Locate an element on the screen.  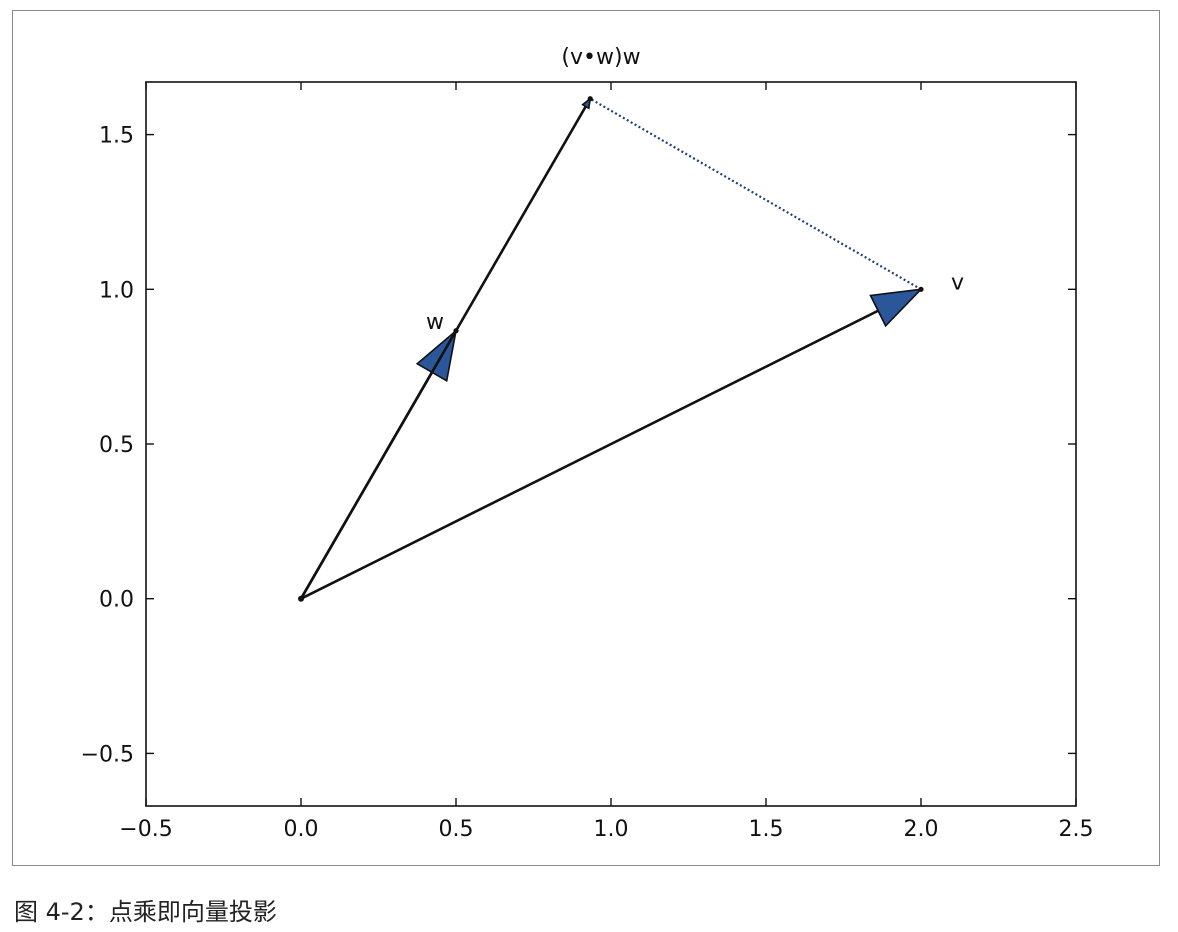
y-tick-label: −0.5 is located at coordinates (107, 754).